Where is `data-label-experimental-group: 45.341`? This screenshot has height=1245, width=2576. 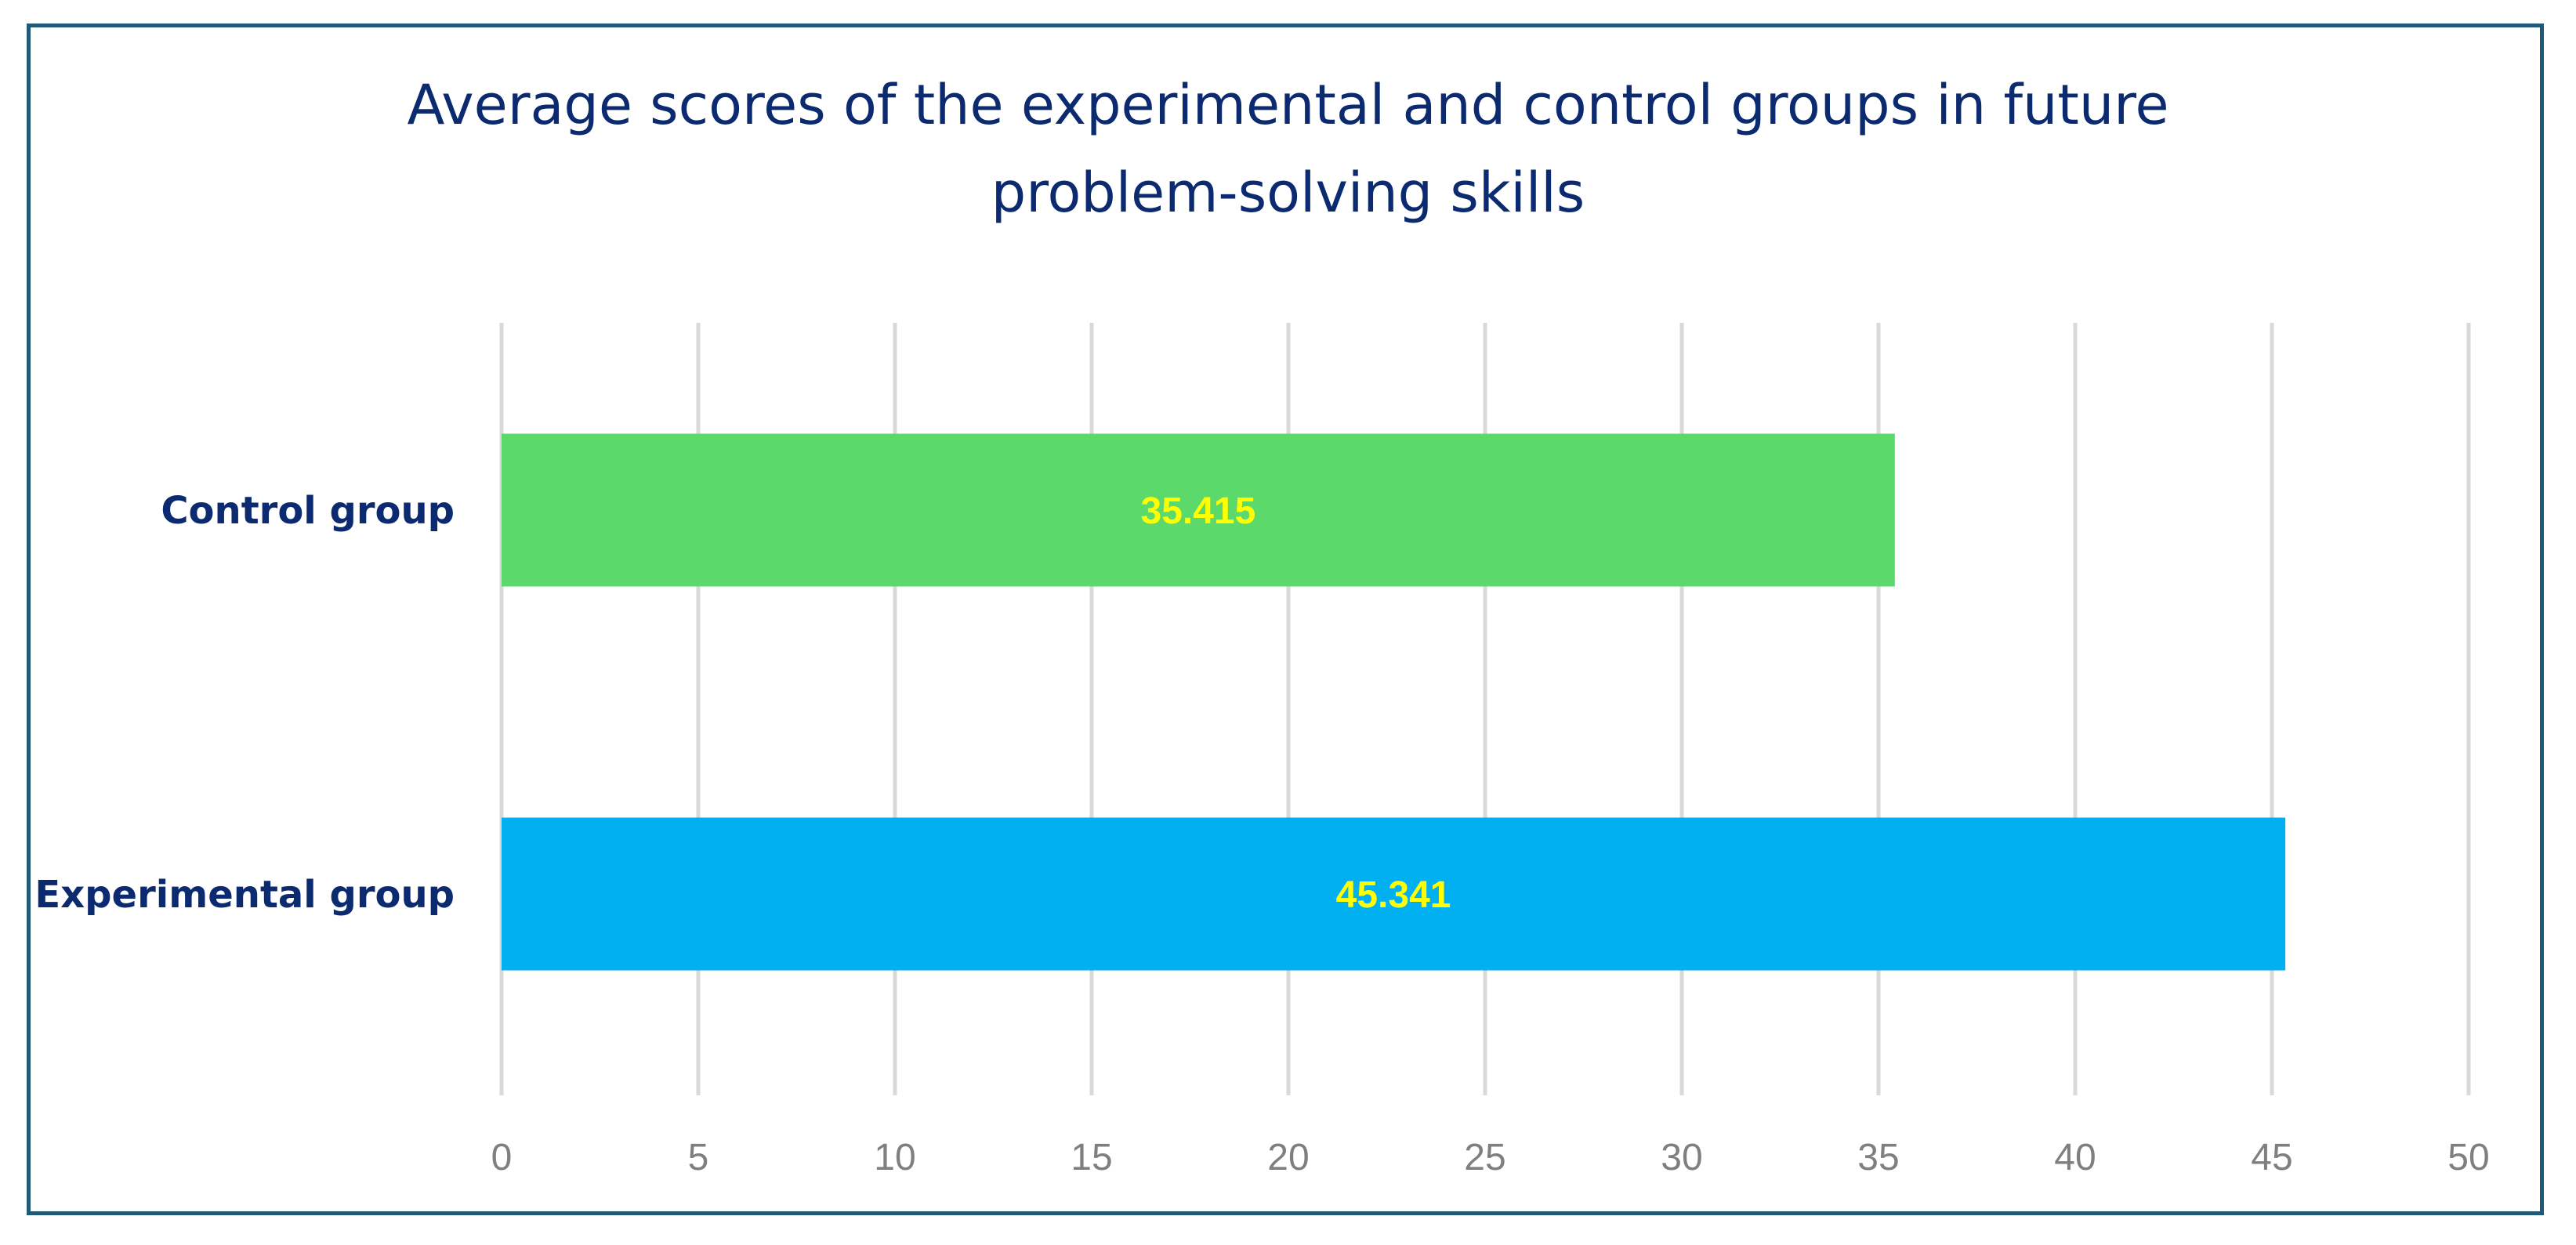
data-label-experimental-group: 45.341 is located at coordinates (1393, 895).